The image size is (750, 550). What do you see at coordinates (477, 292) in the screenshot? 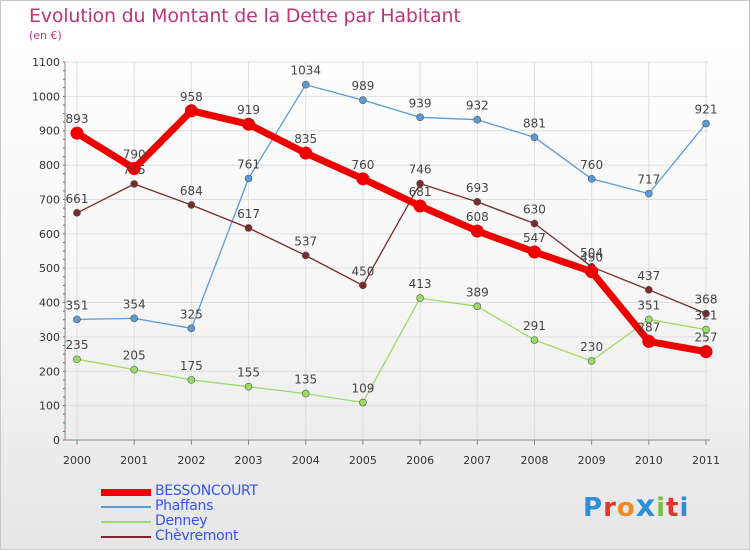
I see `series-denney-data-label: 389` at bounding box center [477, 292].